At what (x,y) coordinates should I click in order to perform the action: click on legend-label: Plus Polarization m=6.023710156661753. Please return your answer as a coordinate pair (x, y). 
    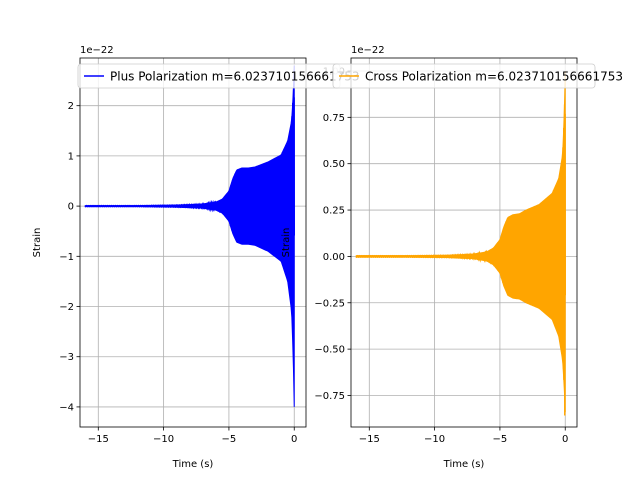
    Looking at the image, I should click on (235, 77).